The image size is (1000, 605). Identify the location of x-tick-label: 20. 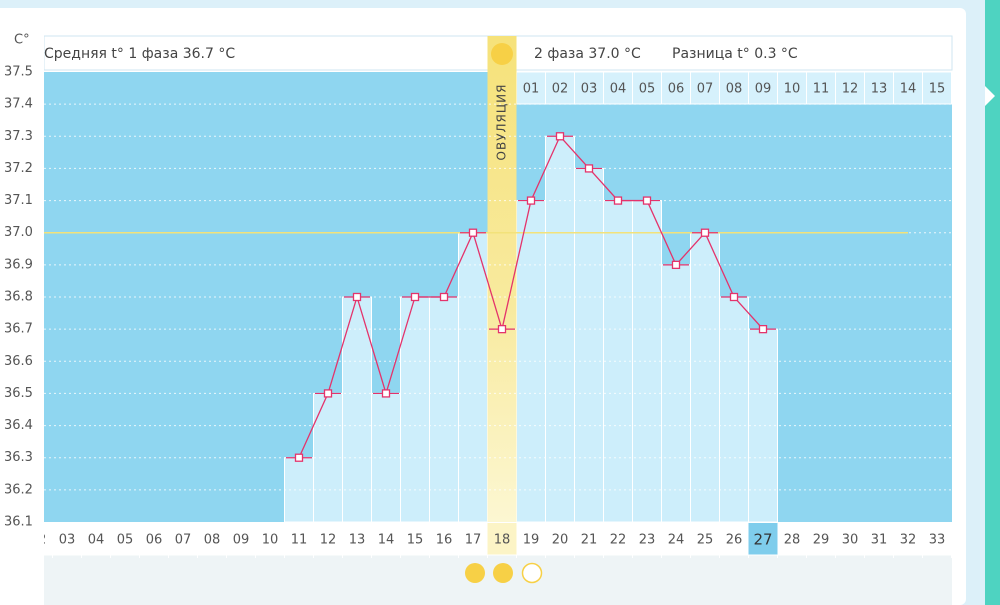
(560, 540).